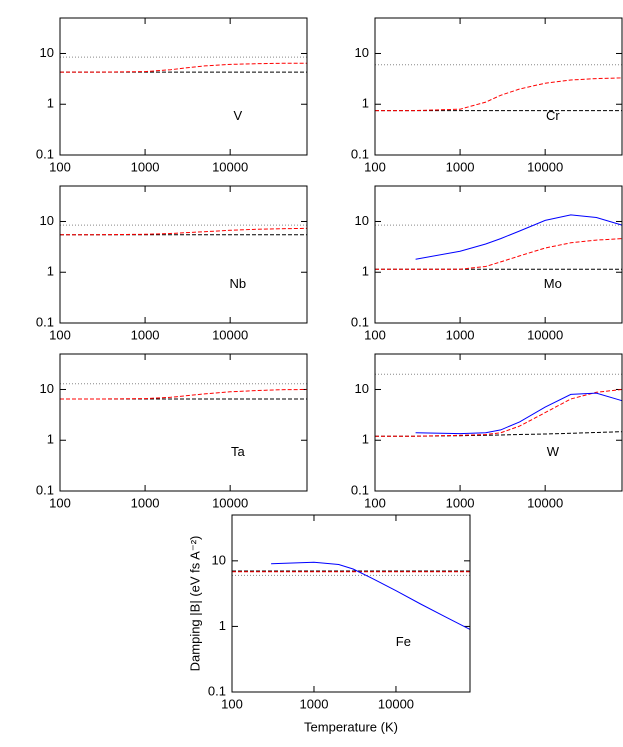 This screenshot has height=747, width=623. I want to click on panel: 0.1 1 10 100 1000 10000 W, so click(487, 431).